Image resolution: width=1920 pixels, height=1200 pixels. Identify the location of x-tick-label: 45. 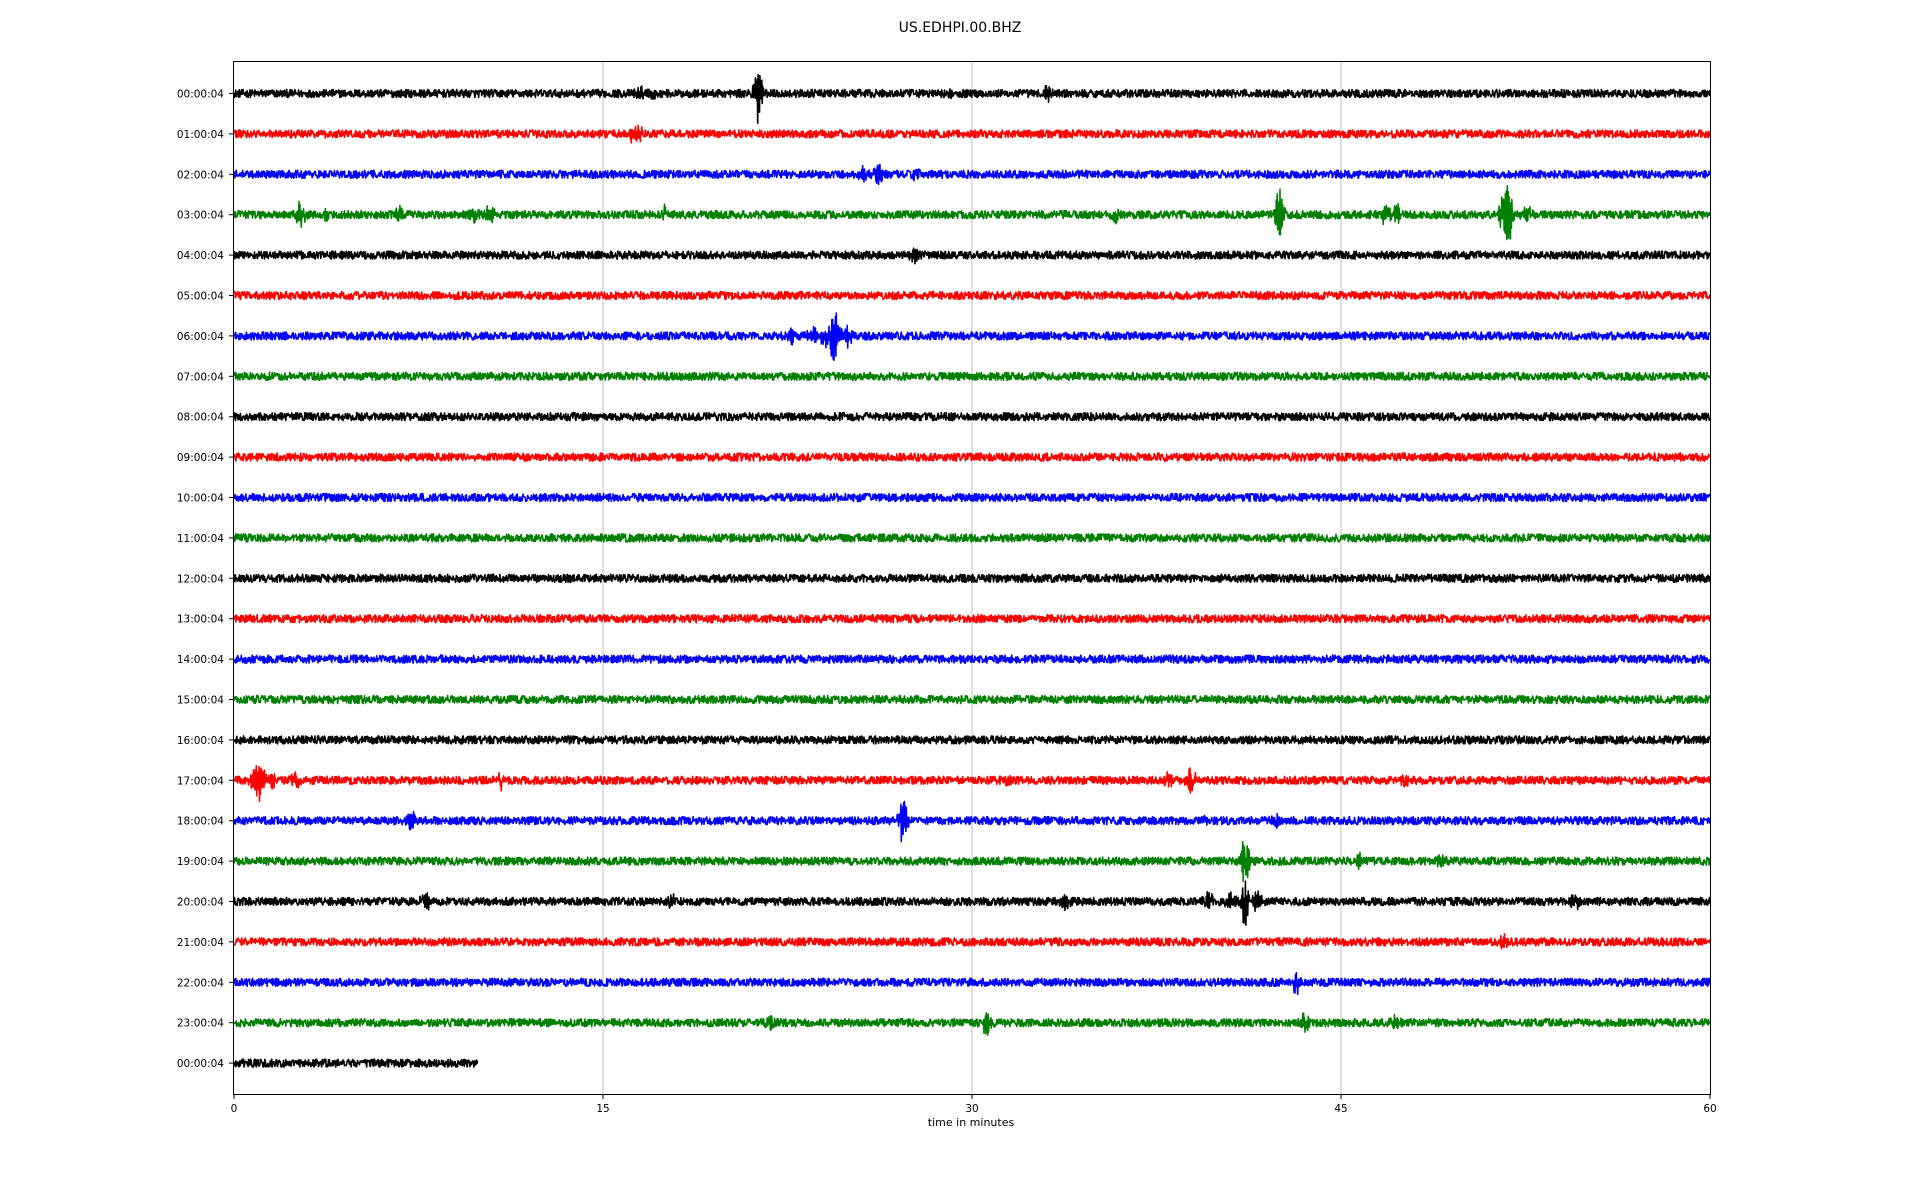
(1340, 1109).